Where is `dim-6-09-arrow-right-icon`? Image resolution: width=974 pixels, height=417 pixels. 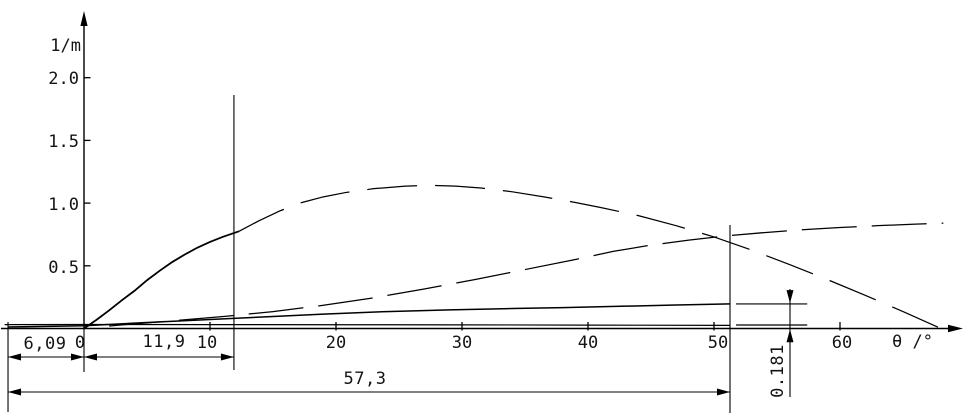 dim-6-09-arrow-right-icon is located at coordinates (77, 357).